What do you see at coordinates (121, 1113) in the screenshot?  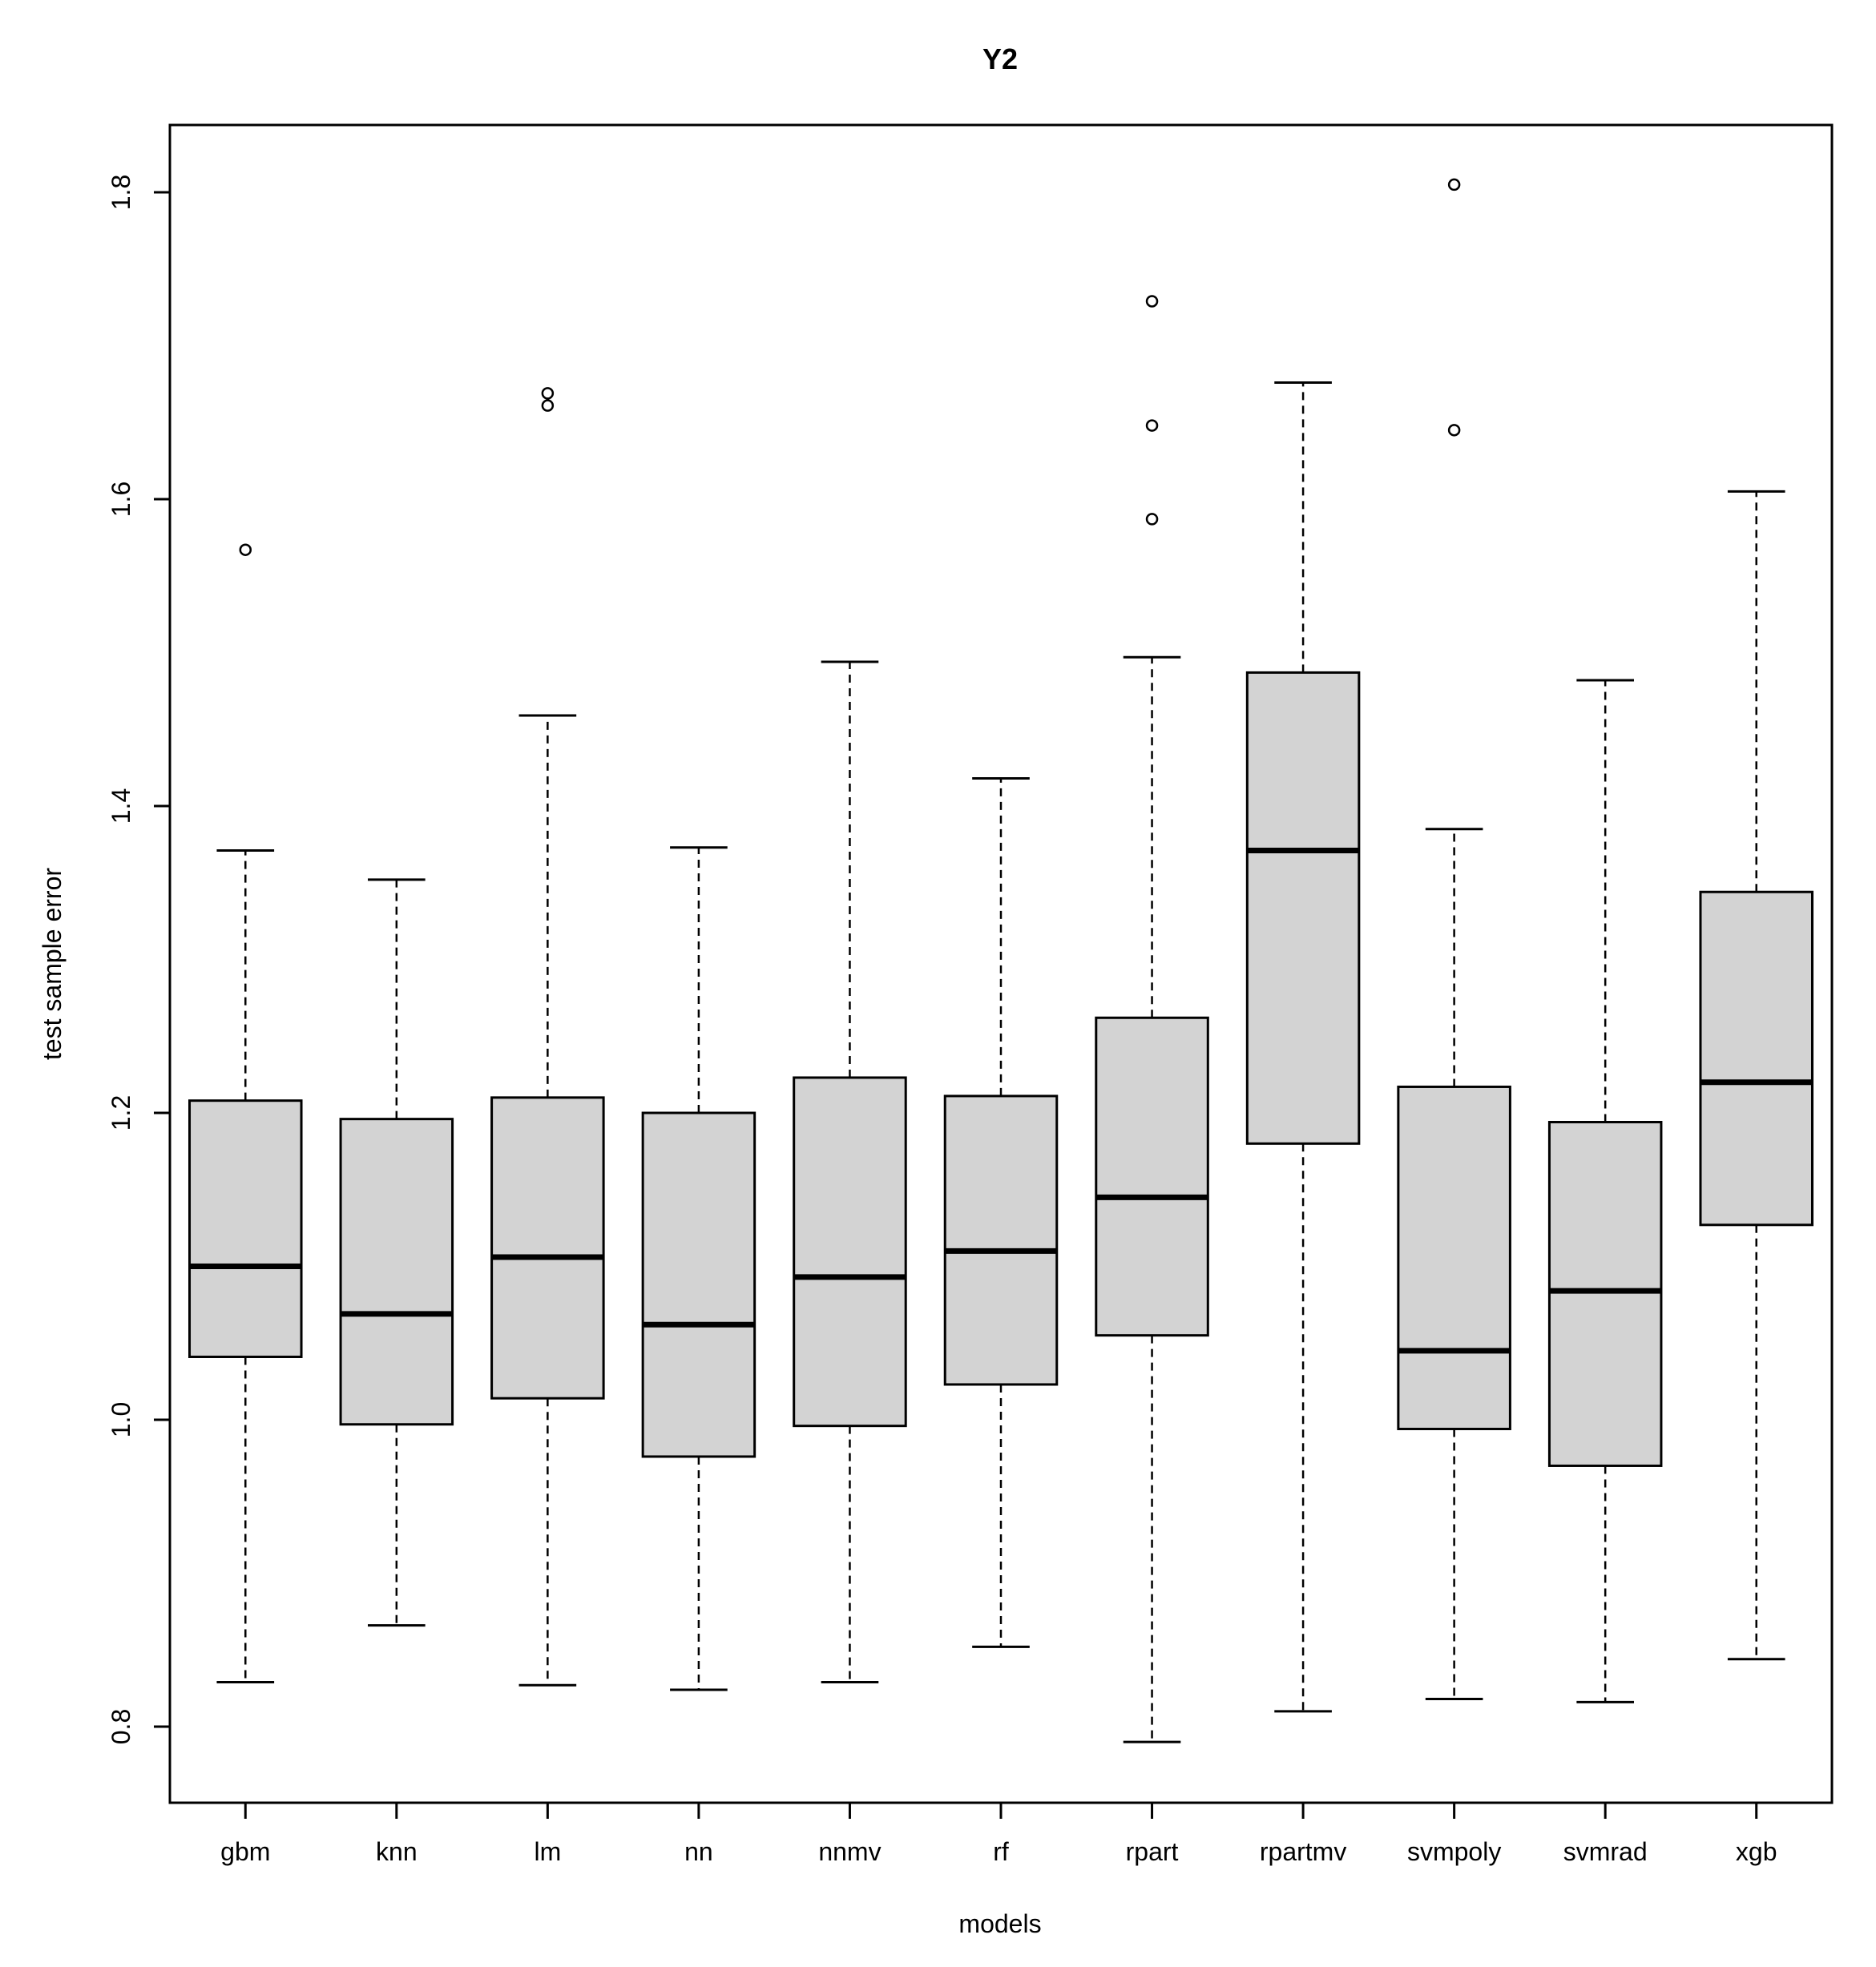 I see `y-tick-label-1.2: 1.2` at bounding box center [121, 1113].